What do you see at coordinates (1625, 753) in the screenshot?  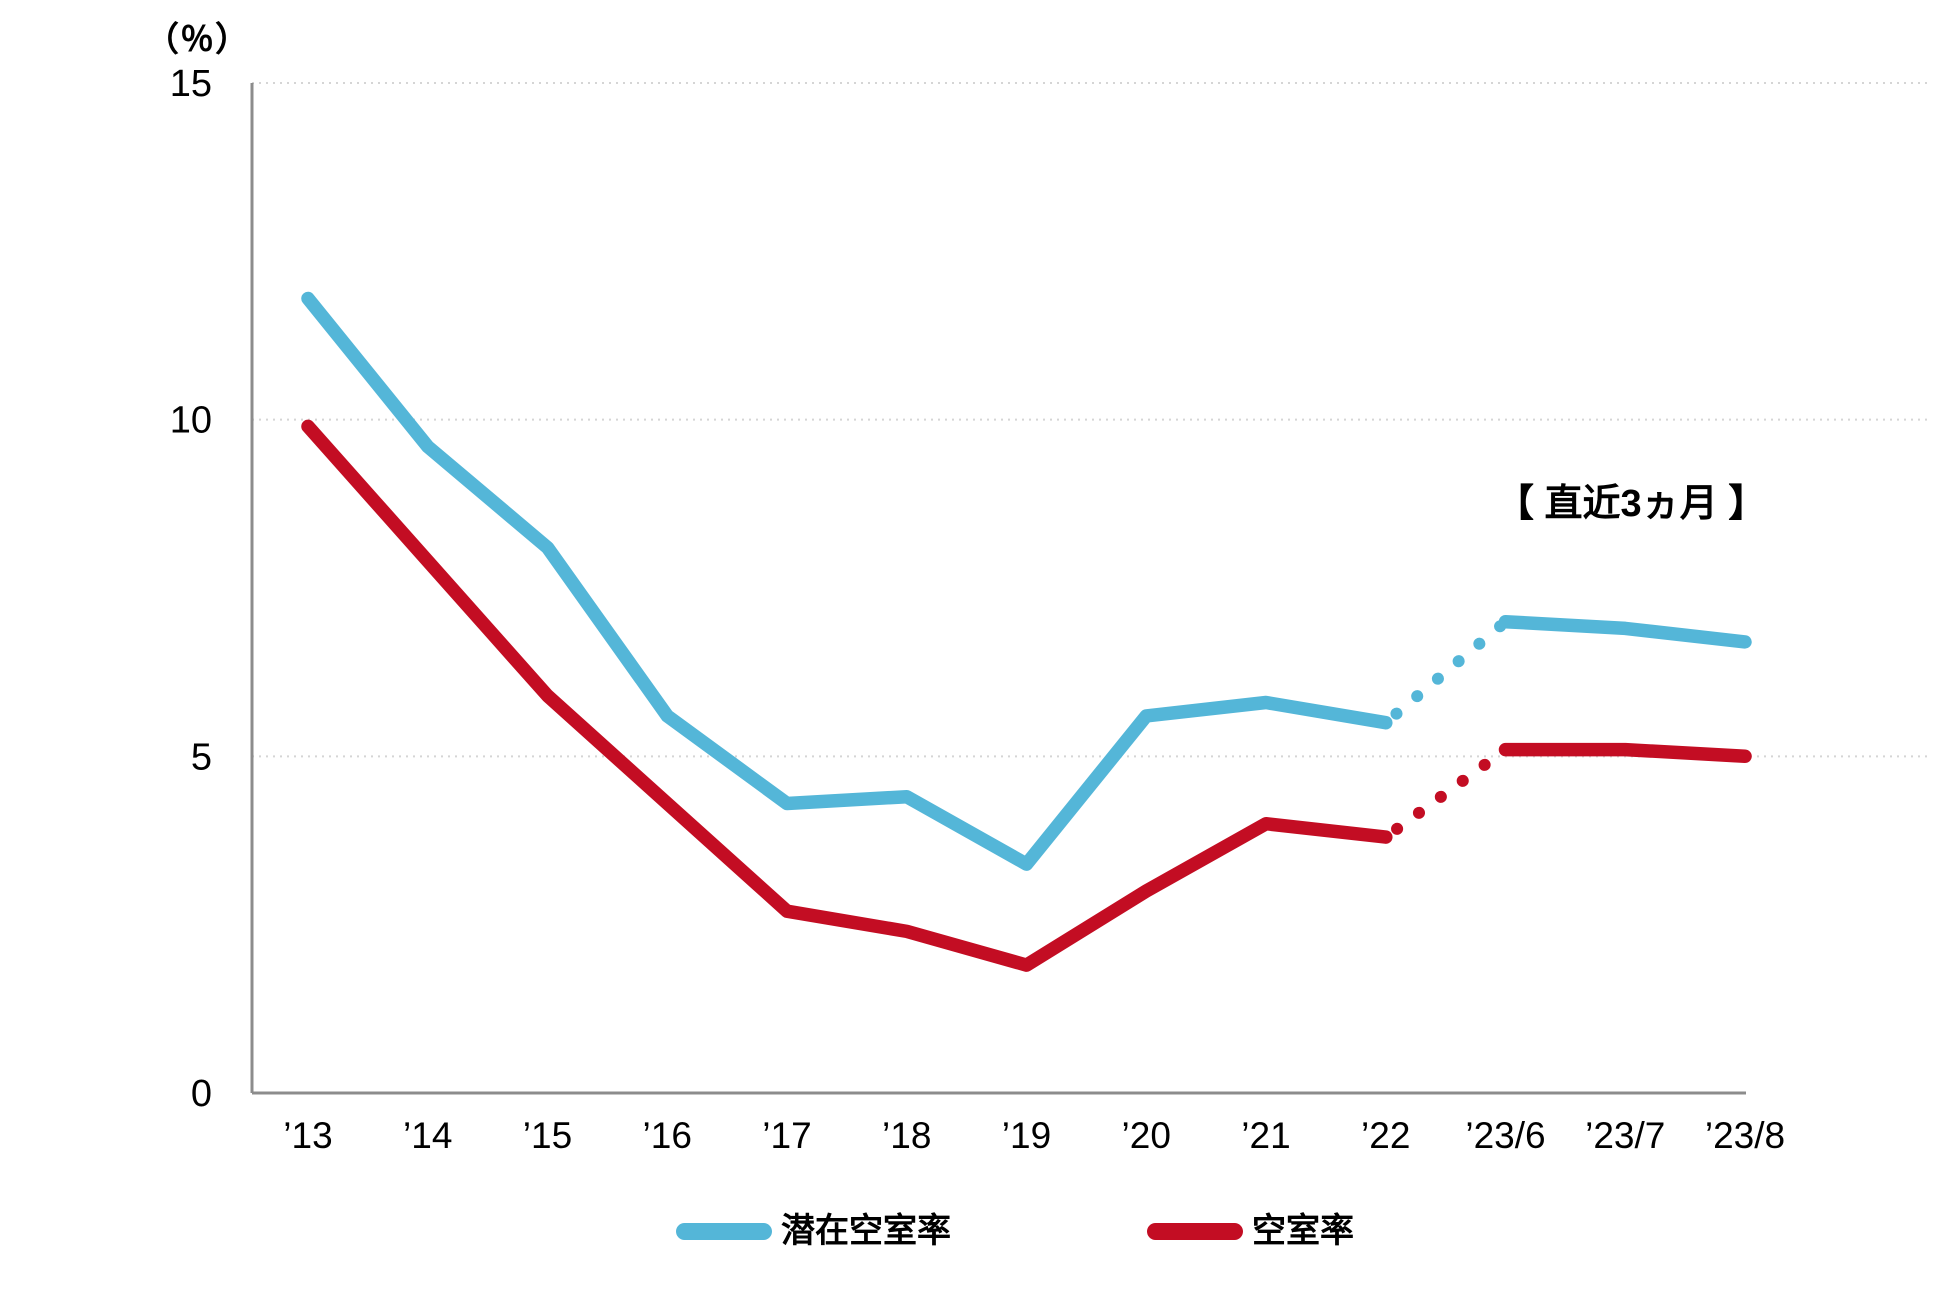 I see `series-line-solid-right-空室率` at bounding box center [1625, 753].